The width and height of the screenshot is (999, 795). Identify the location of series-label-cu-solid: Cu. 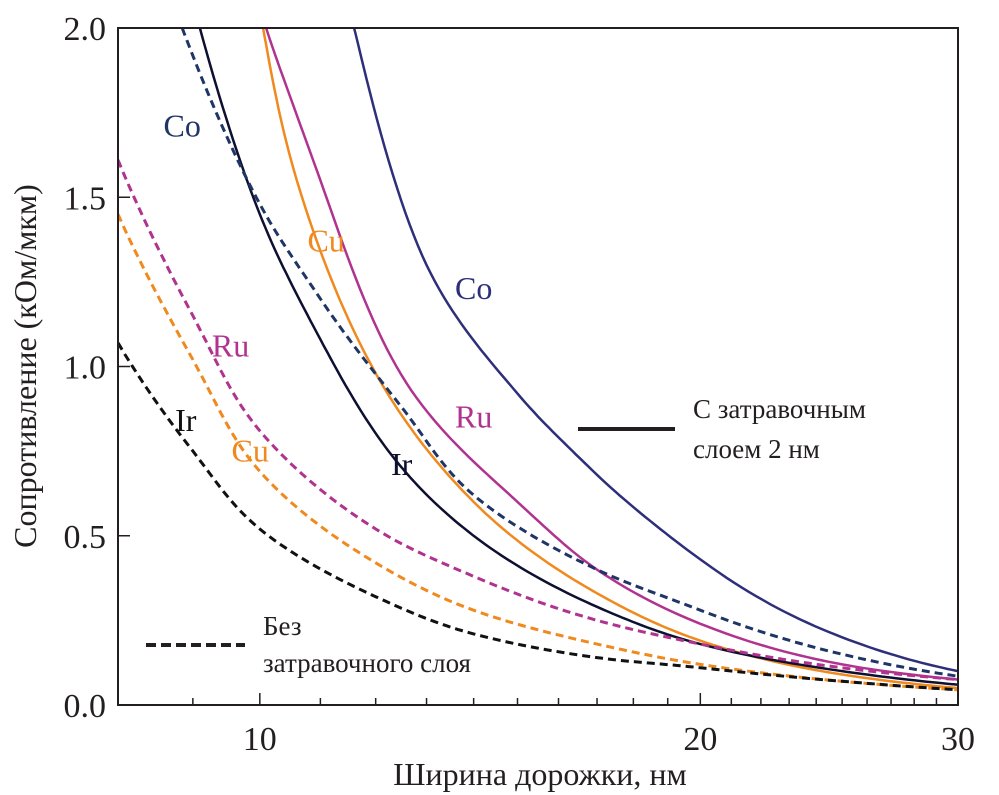
(325, 240).